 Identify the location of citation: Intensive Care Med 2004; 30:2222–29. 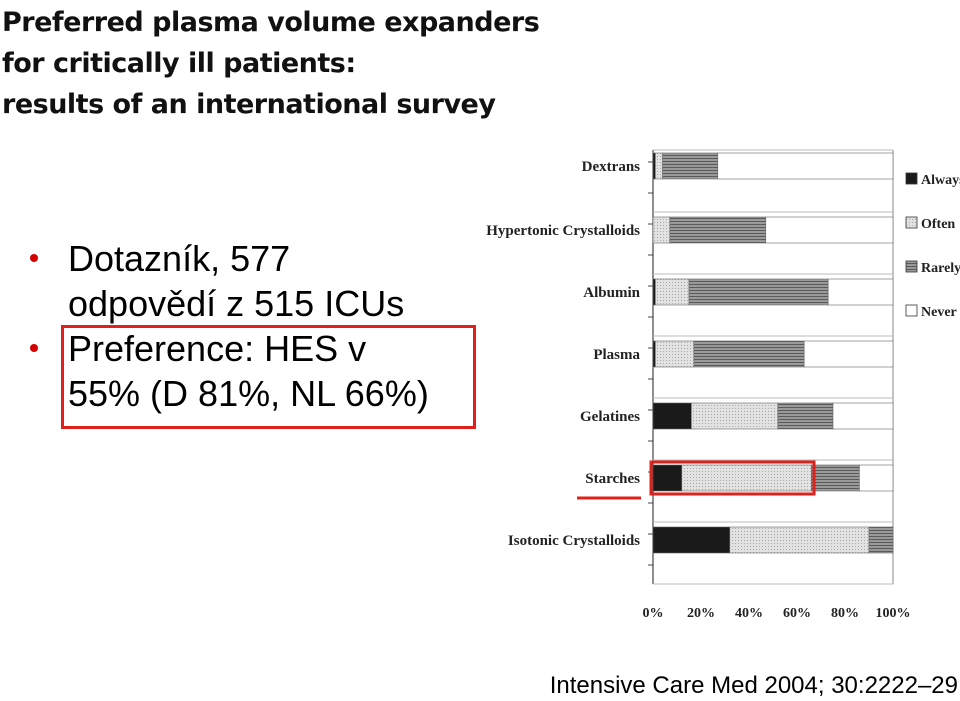
(753, 685).